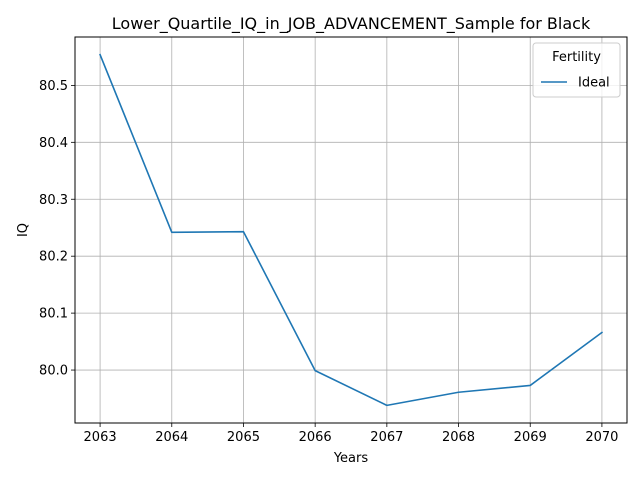 This screenshot has width=640, height=480. What do you see at coordinates (171, 437) in the screenshot?
I see `x-tick-label: 2064` at bounding box center [171, 437].